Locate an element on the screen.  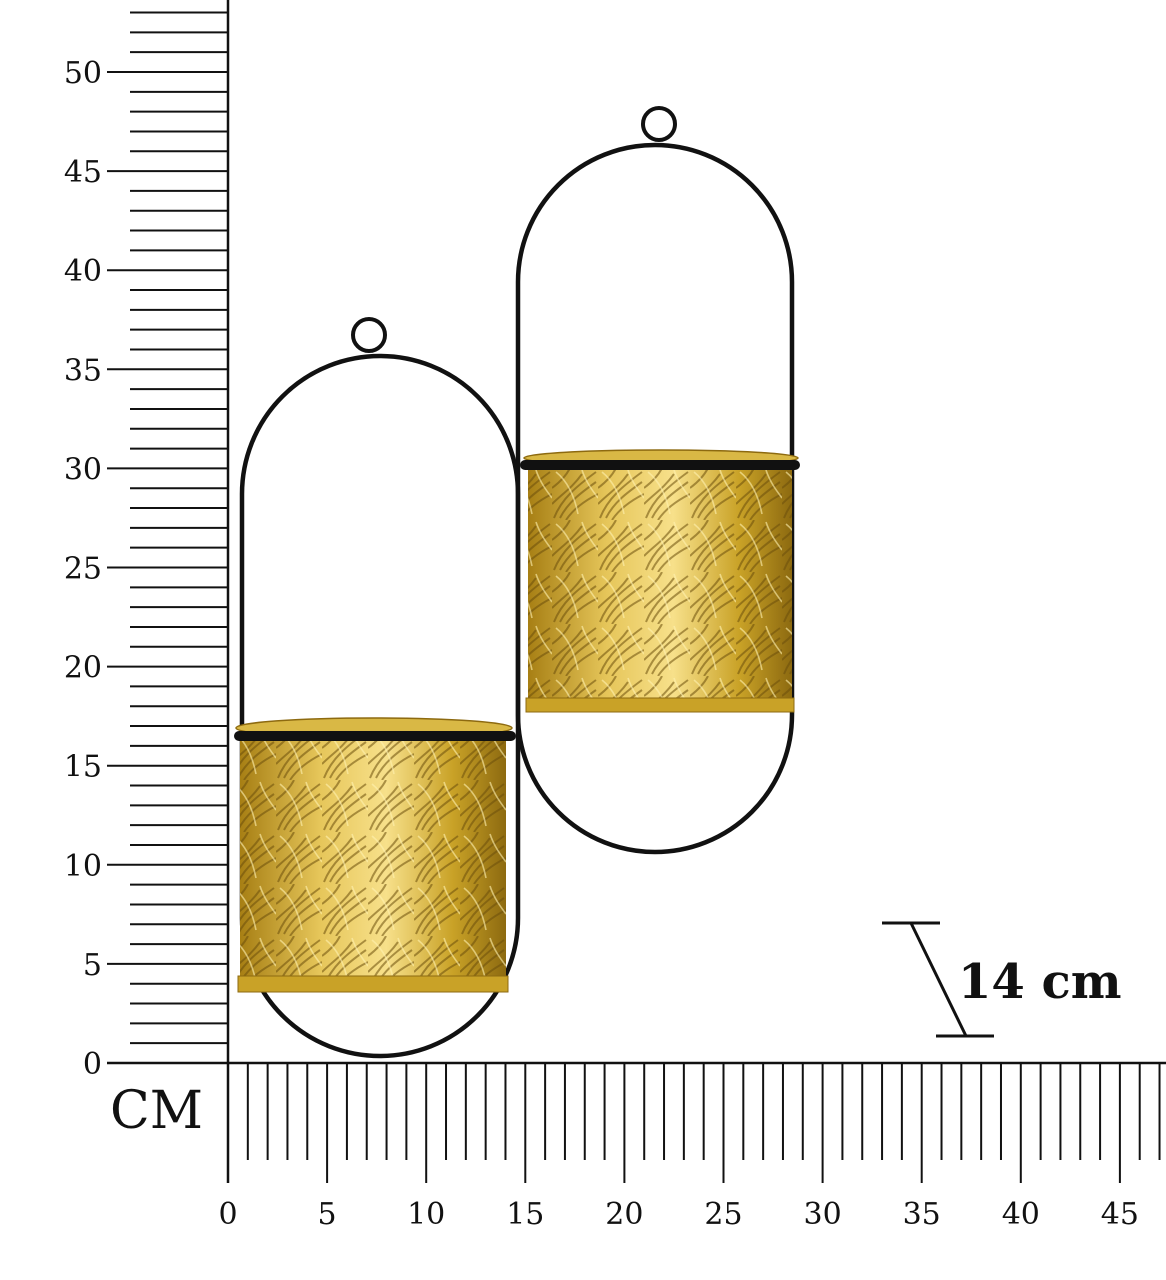
vertical-tick-label: 25 is located at coordinates (83, 569).